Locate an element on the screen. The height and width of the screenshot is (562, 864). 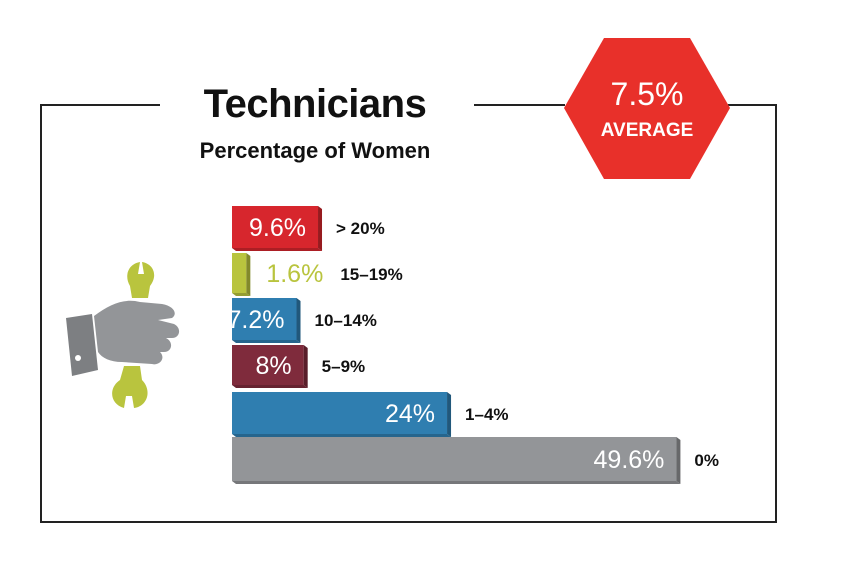
bar-value-label-4: 24% is located at coordinates (410, 414).